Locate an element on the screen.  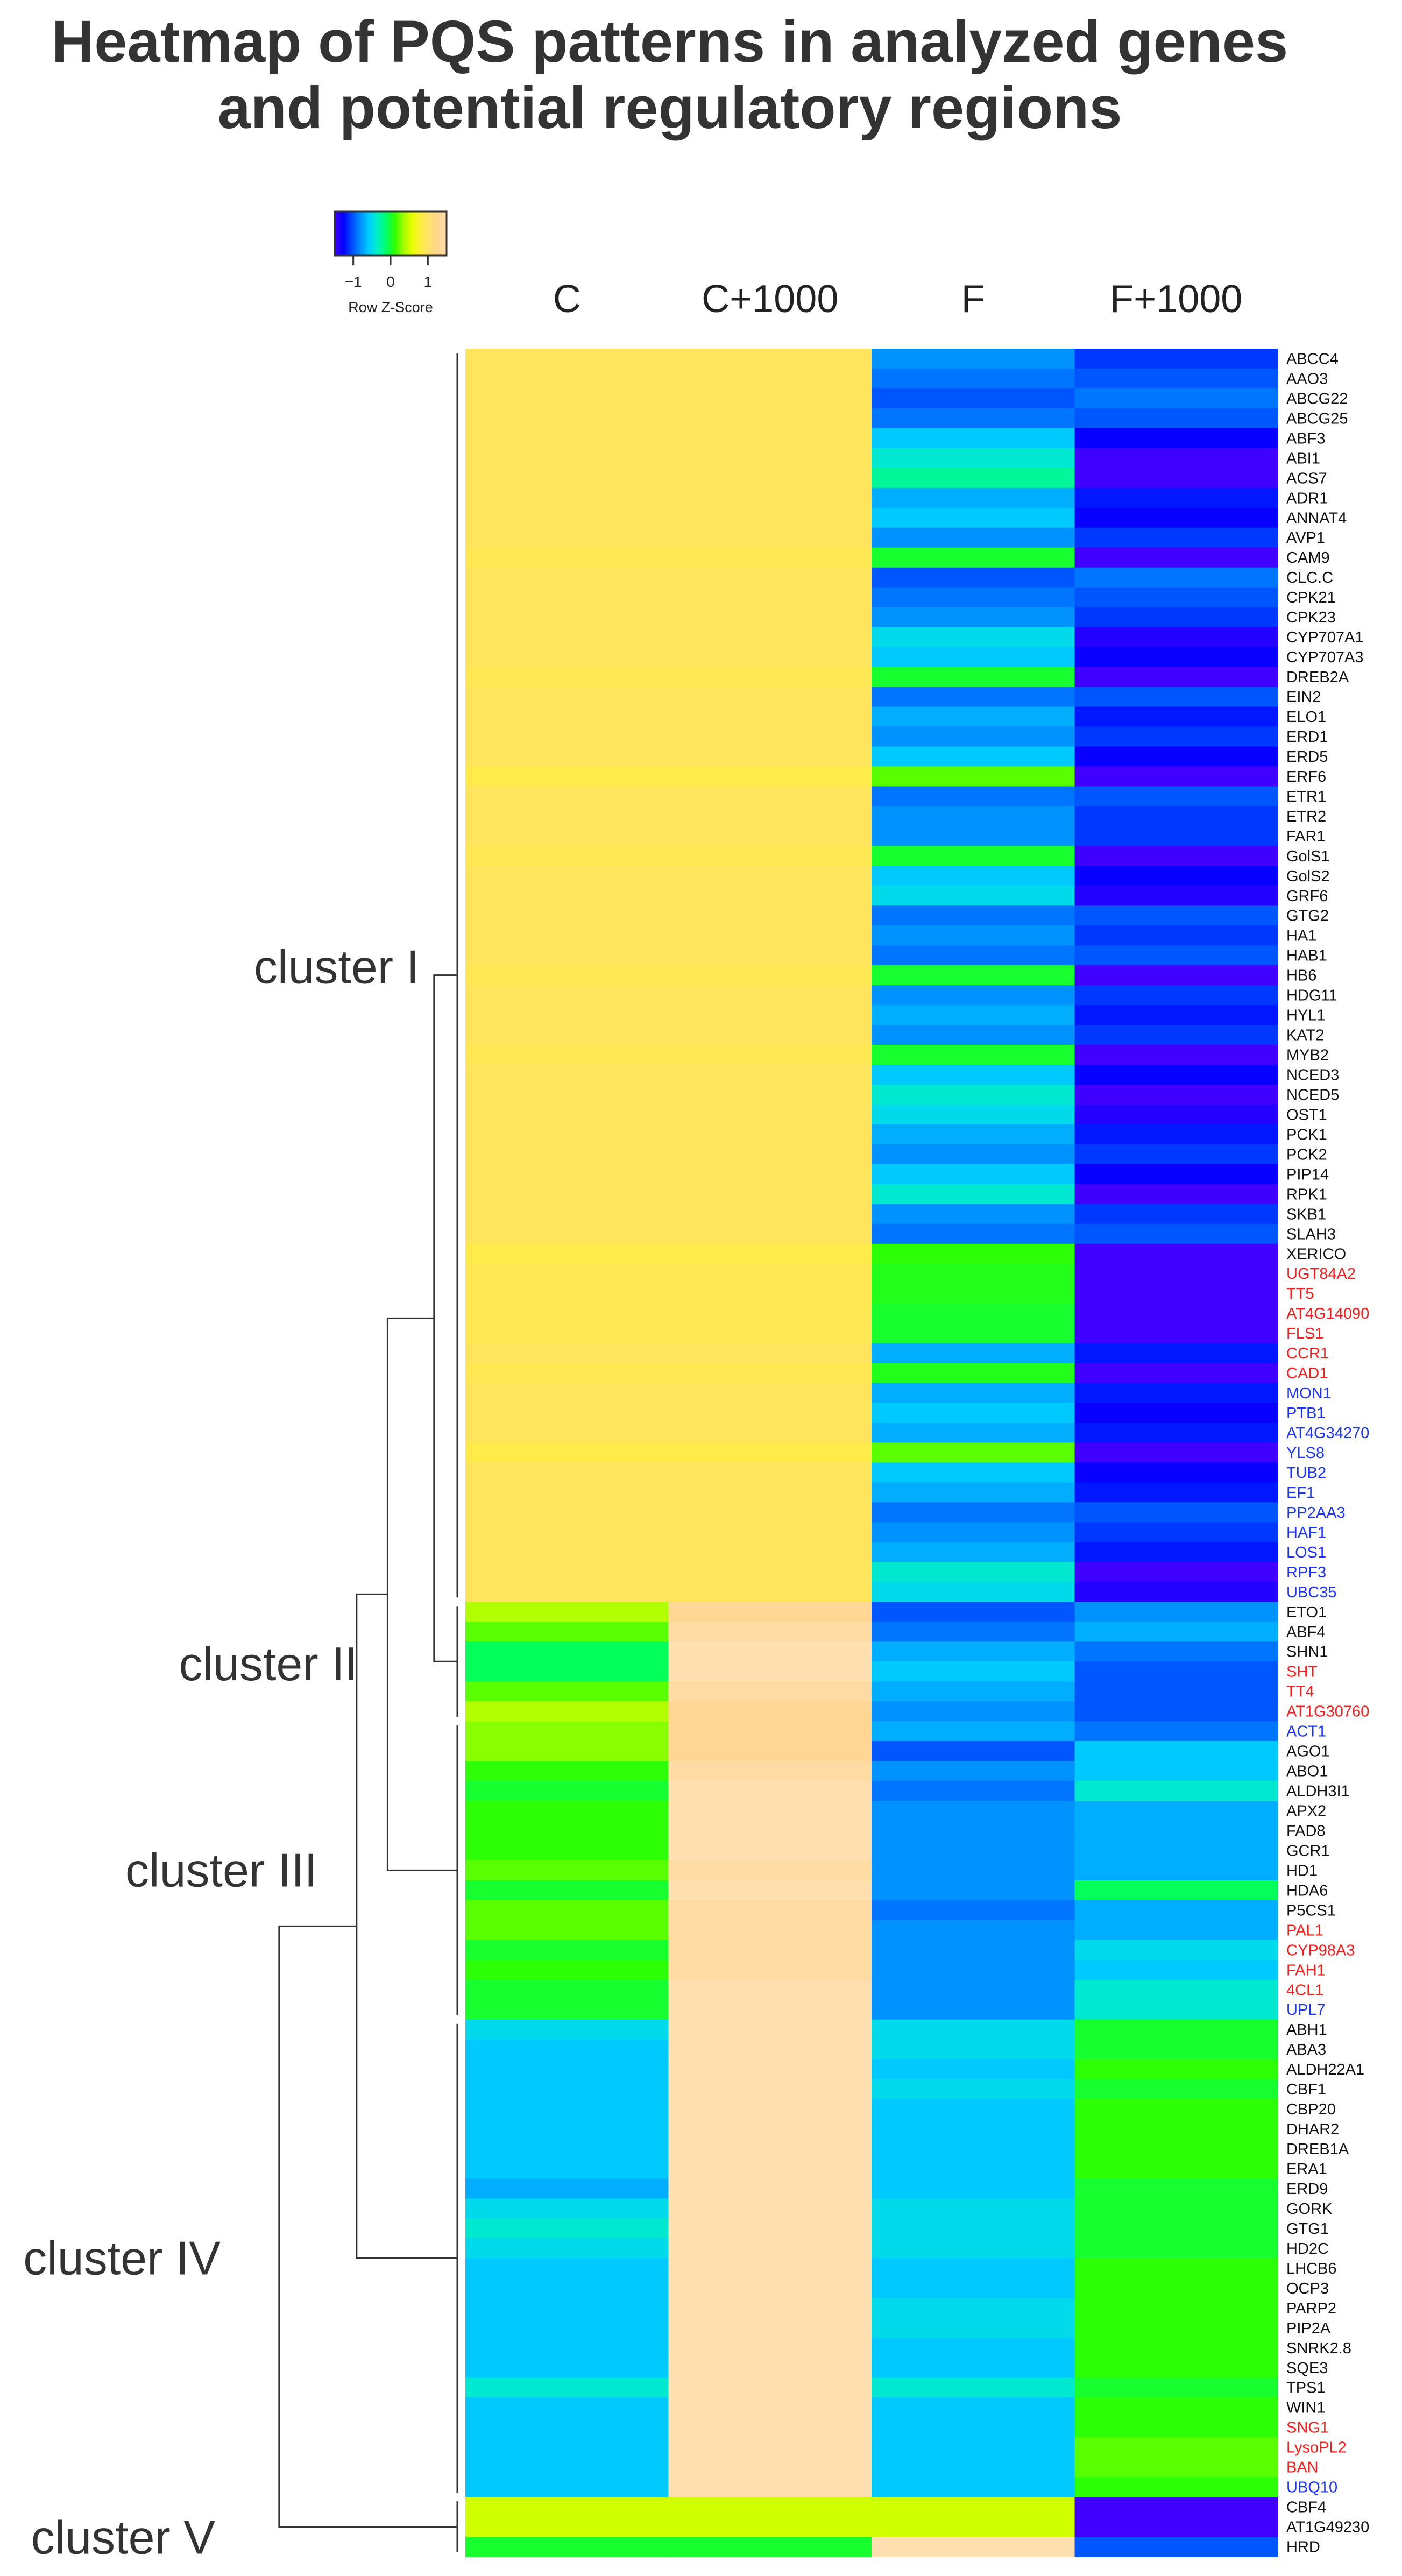
row-label: HD2C is located at coordinates (1307, 2248).